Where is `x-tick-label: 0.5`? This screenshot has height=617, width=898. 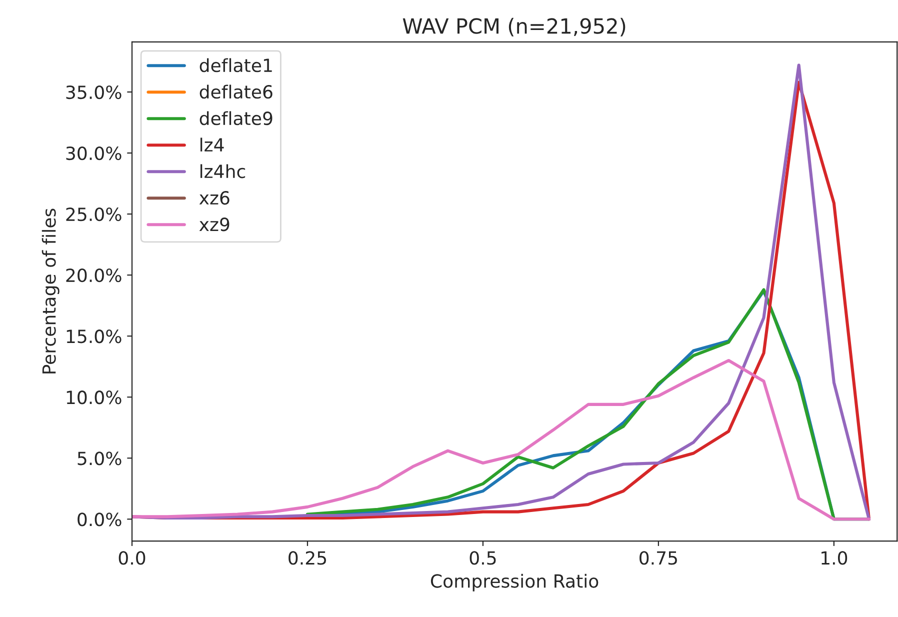
x-tick-label: 0.5 is located at coordinates (483, 558).